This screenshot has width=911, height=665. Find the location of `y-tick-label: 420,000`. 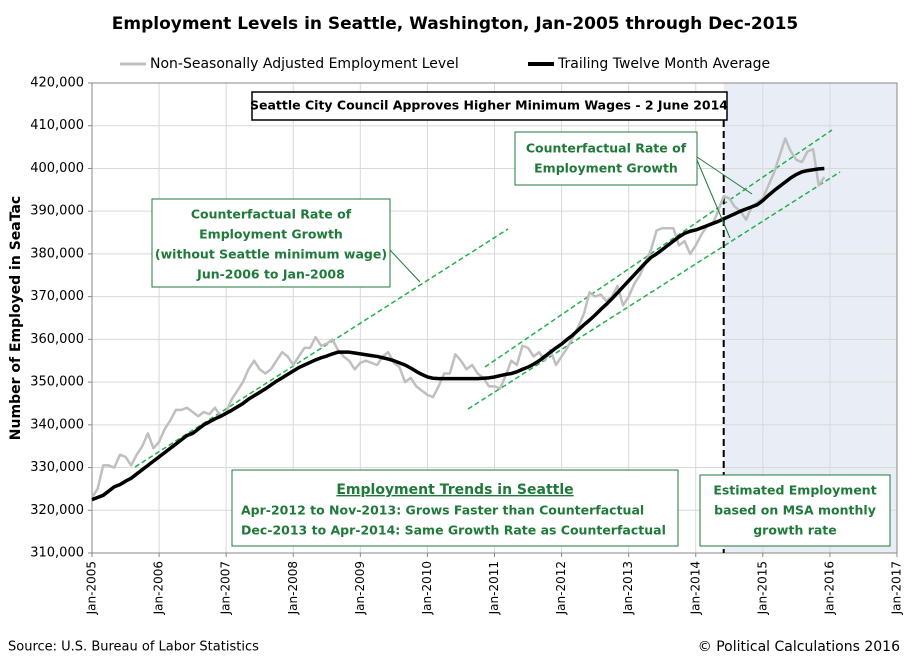

y-tick-label: 420,000 is located at coordinates (57, 83).